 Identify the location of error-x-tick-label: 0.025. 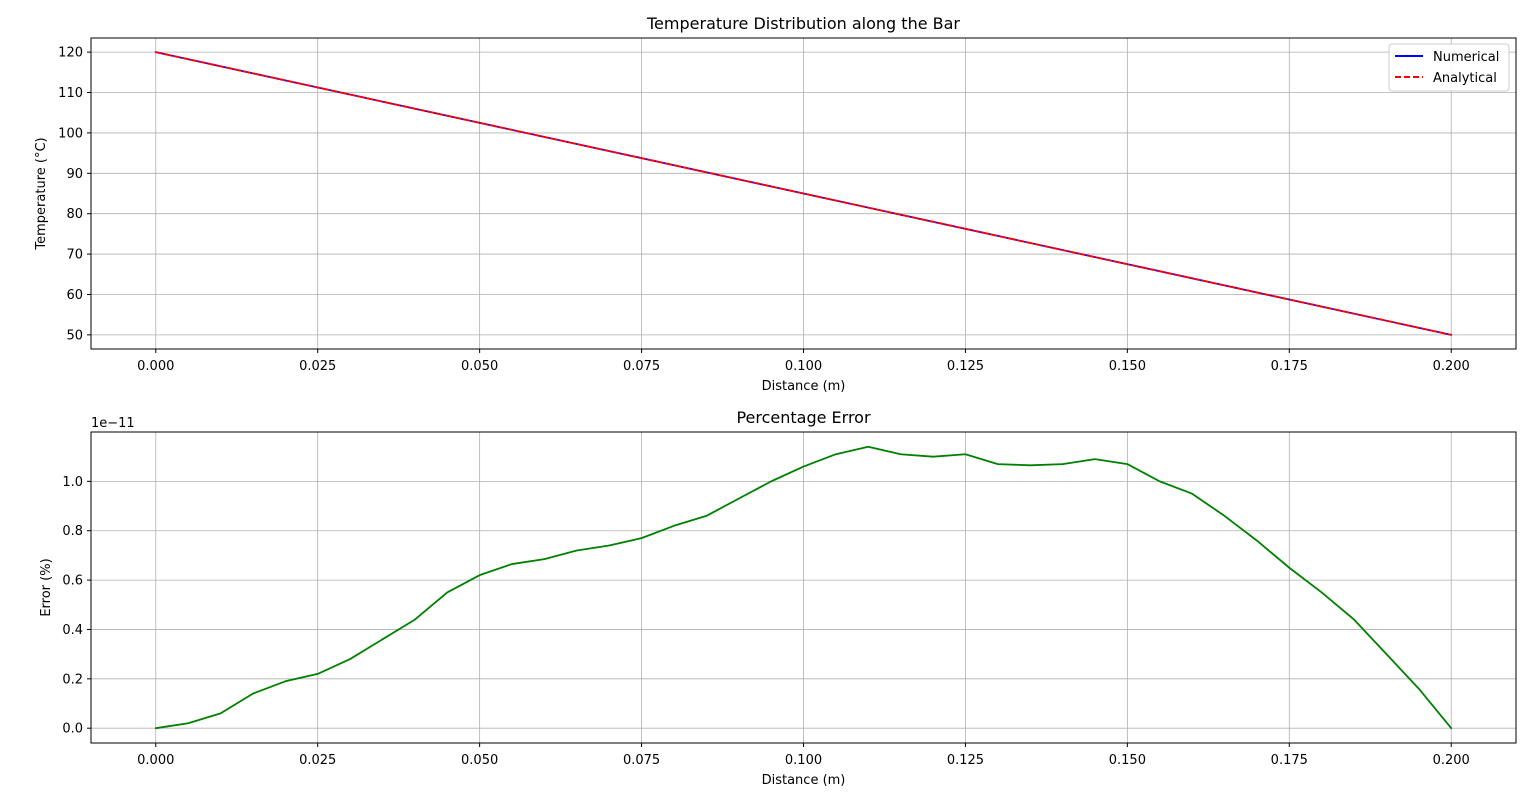
(317, 760).